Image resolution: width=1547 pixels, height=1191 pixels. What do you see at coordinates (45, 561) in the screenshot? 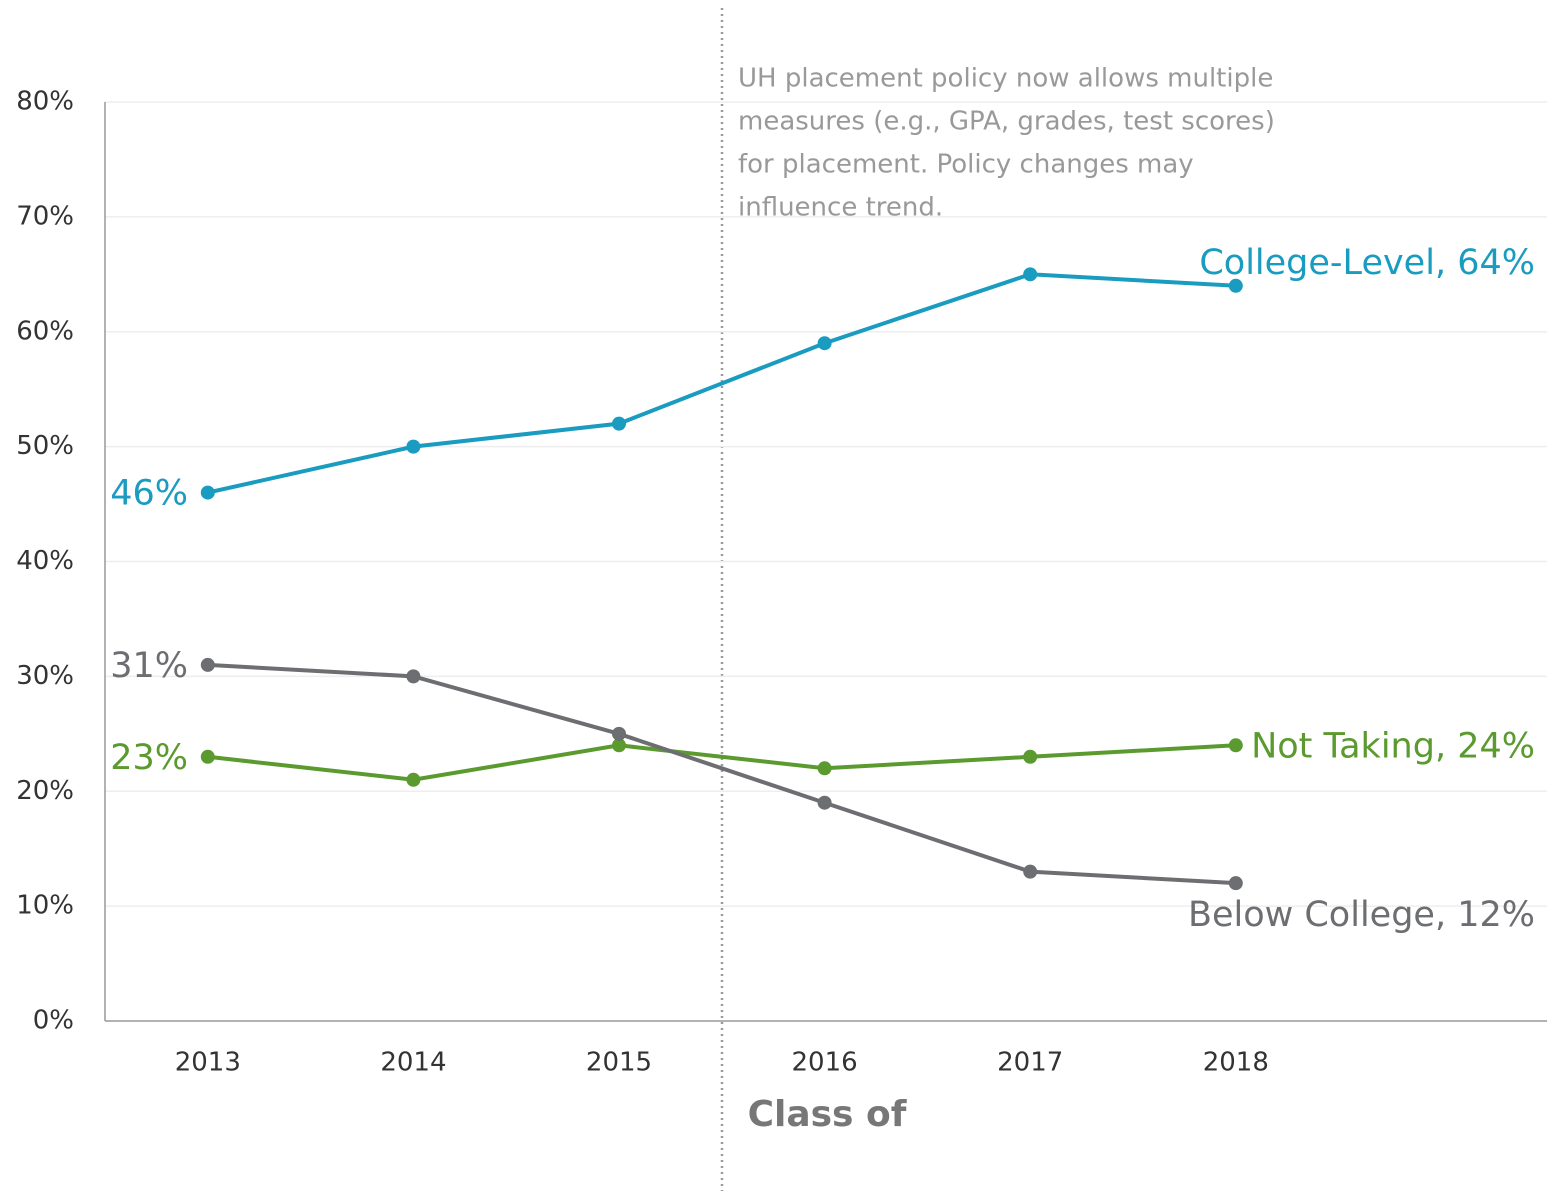
I see `y-tick-label: 40%` at bounding box center [45, 561].